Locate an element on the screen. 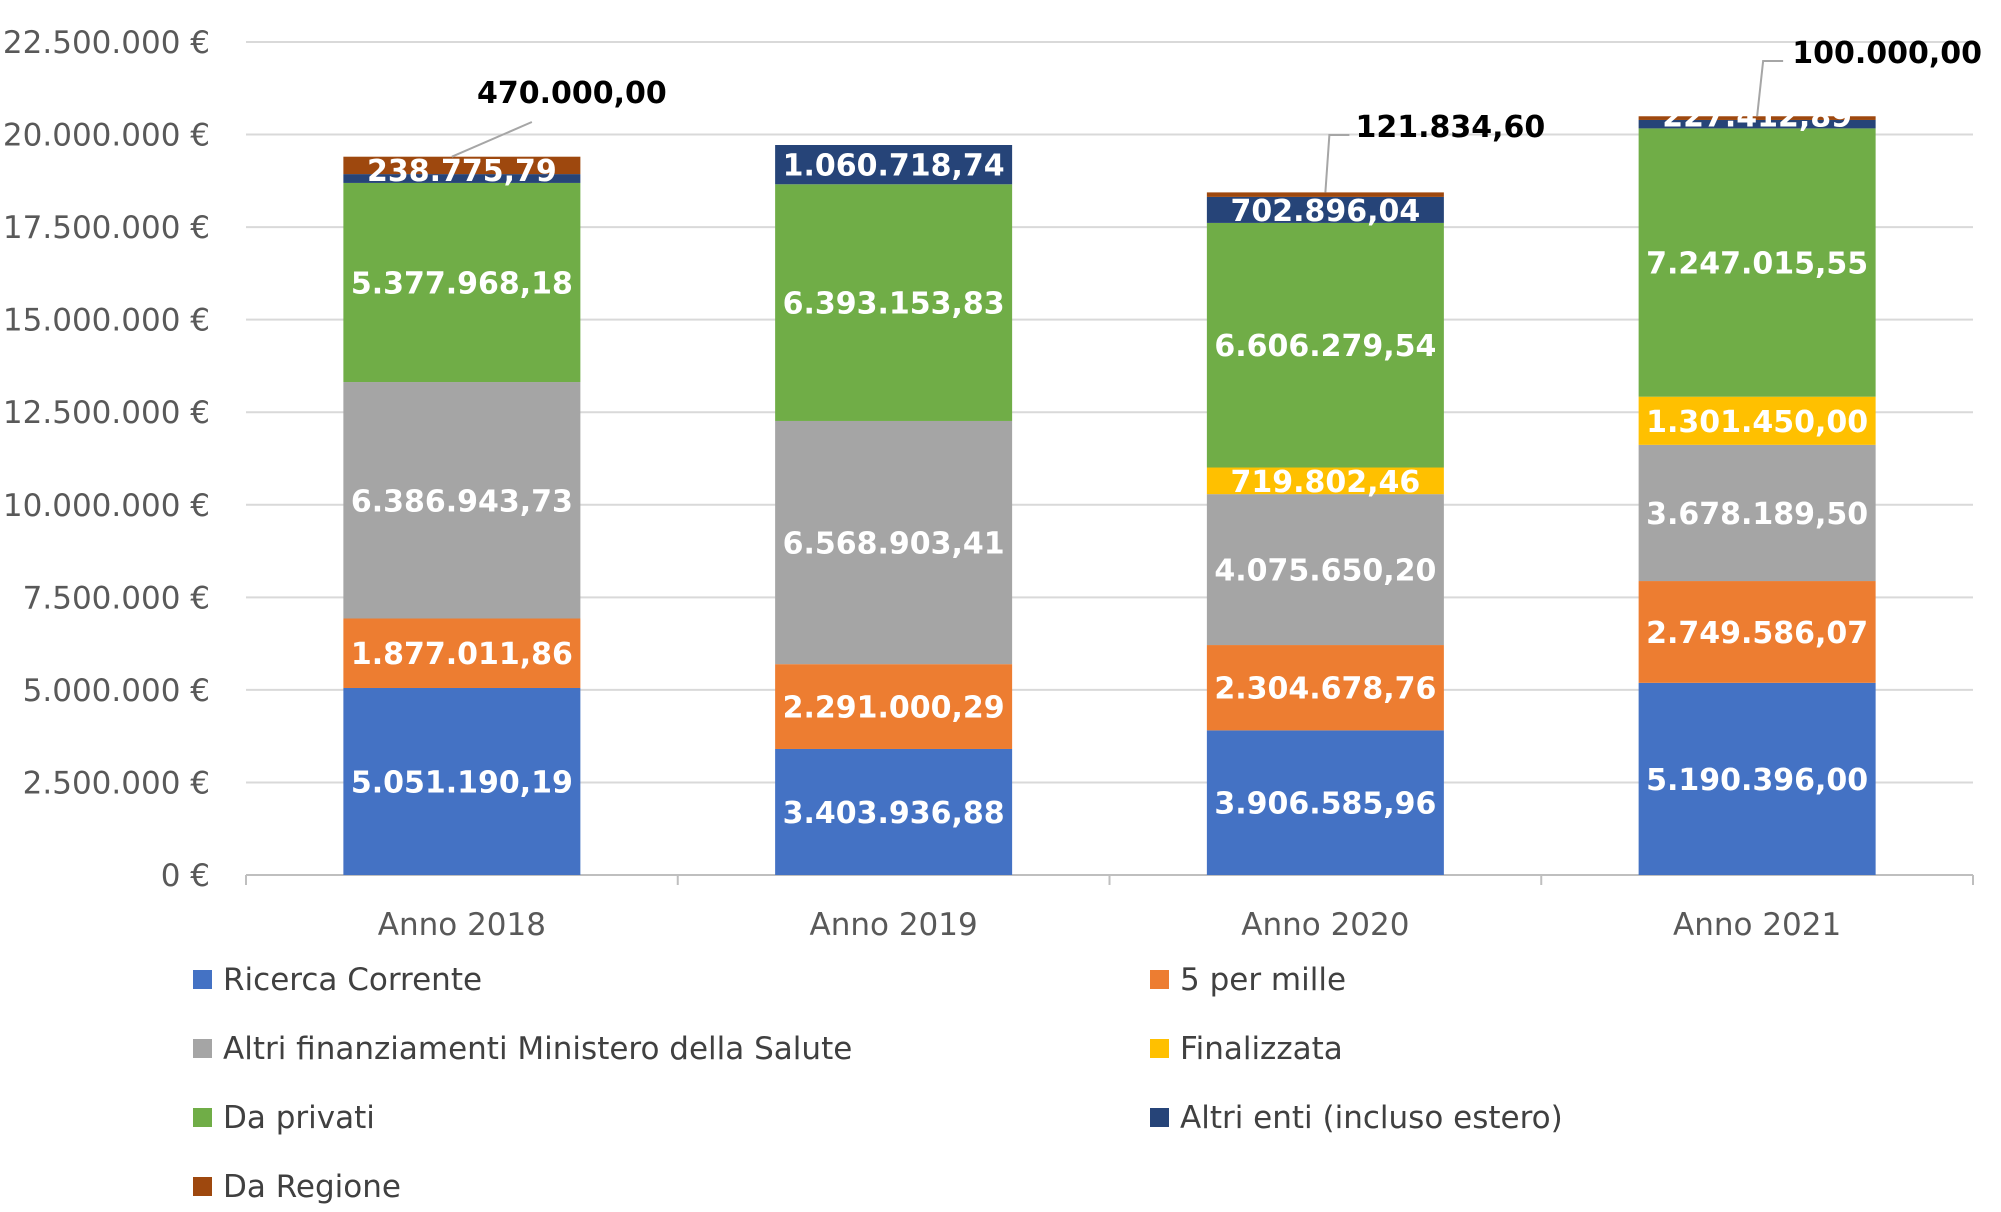  bar-value-label: 2.749.586,07 is located at coordinates (1757, 633).